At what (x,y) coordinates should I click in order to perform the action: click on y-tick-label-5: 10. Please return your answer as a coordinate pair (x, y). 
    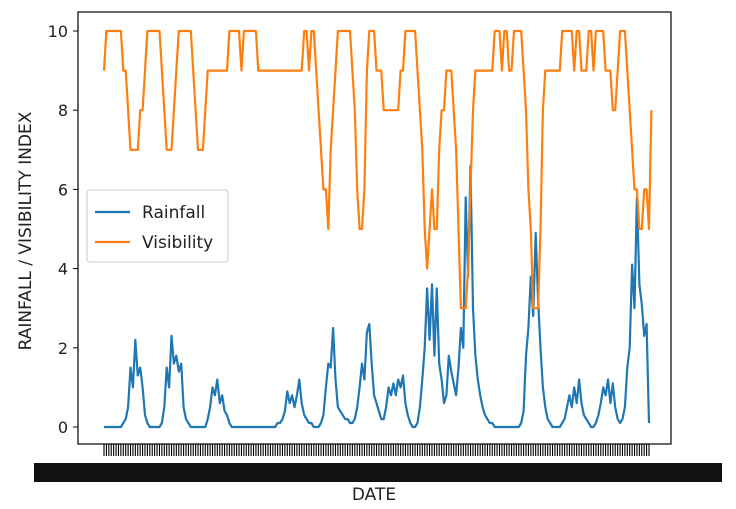
    Looking at the image, I should click on (58, 31).